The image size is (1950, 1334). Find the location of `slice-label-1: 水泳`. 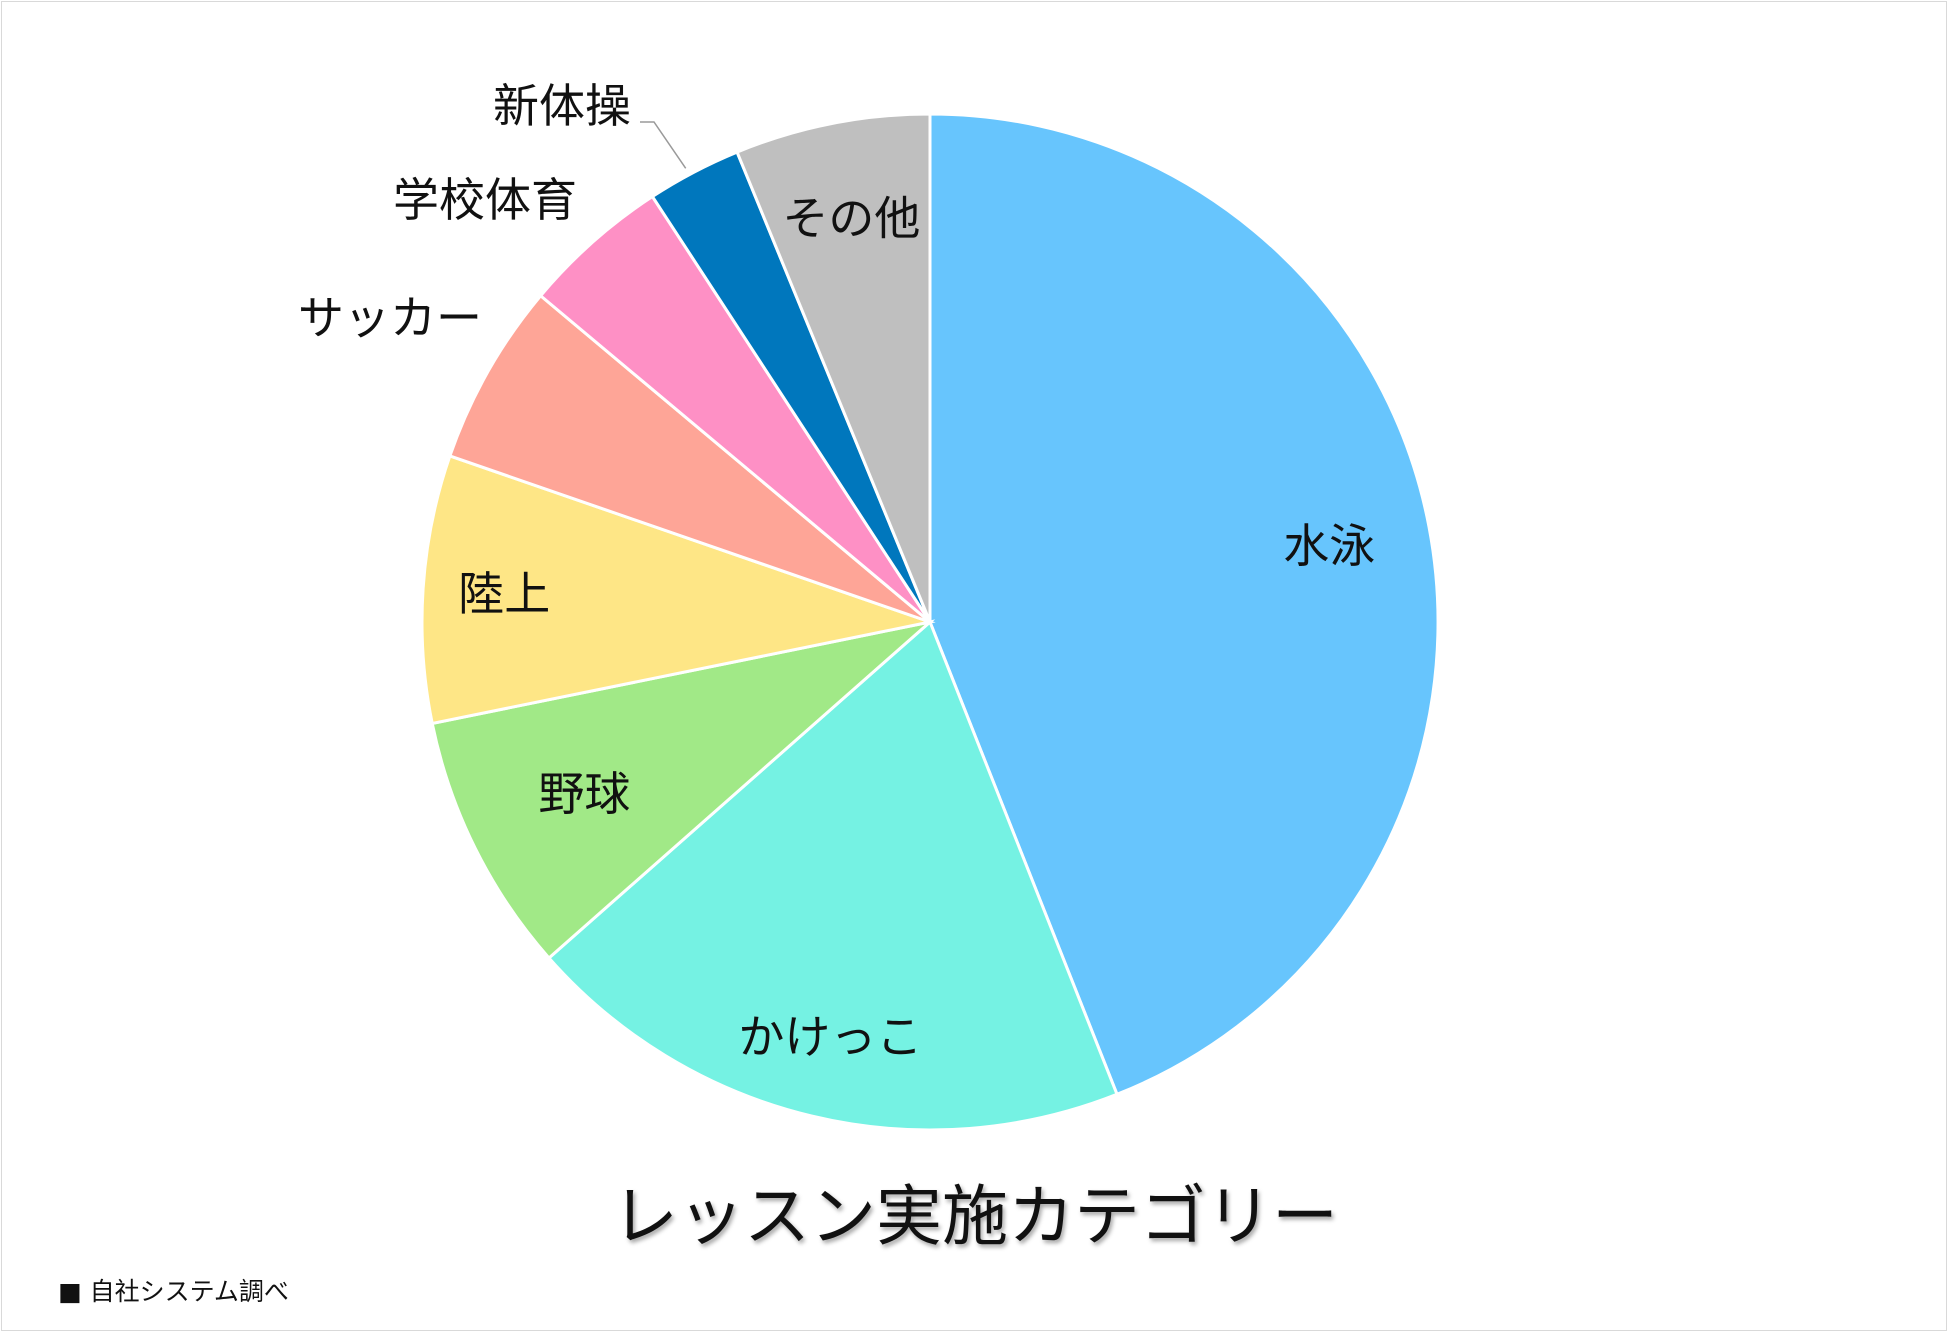

slice-label-1: 水泳 is located at coordinates (1329, 546).